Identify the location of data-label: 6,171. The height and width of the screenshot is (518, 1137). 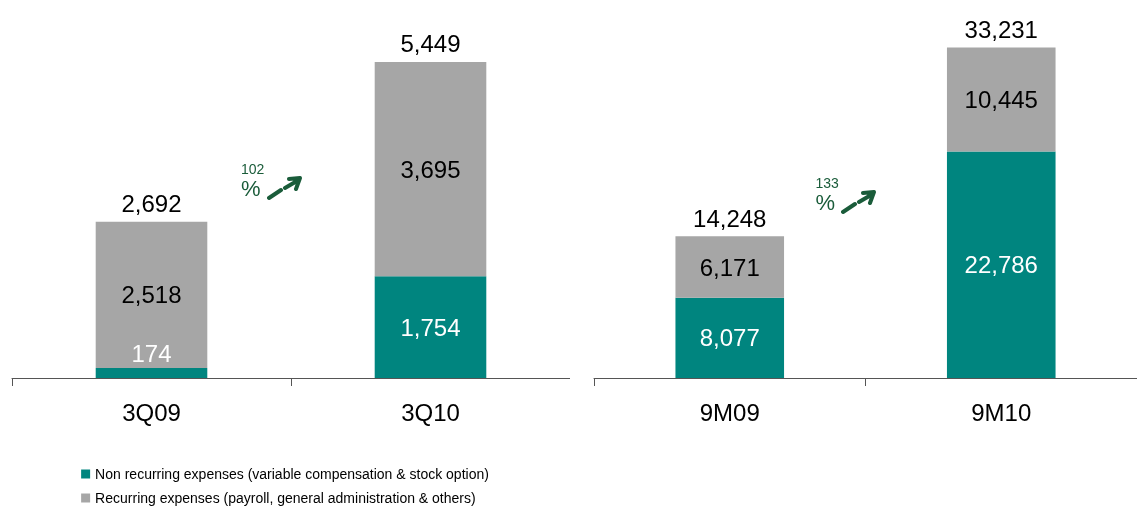
(729, 267).